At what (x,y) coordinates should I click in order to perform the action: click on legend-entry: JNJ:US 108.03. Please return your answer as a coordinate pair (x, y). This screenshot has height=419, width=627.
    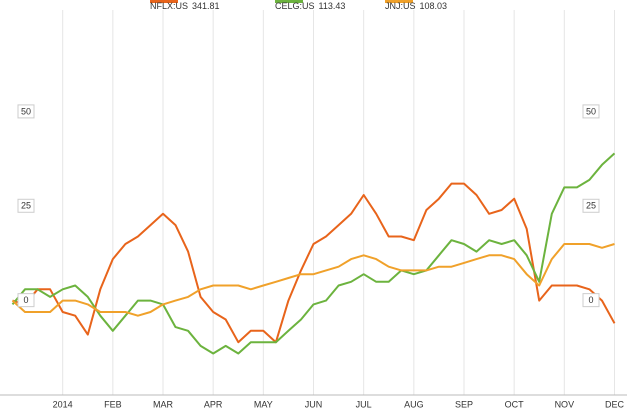
    Looking at the image, I should click on (416, 6).